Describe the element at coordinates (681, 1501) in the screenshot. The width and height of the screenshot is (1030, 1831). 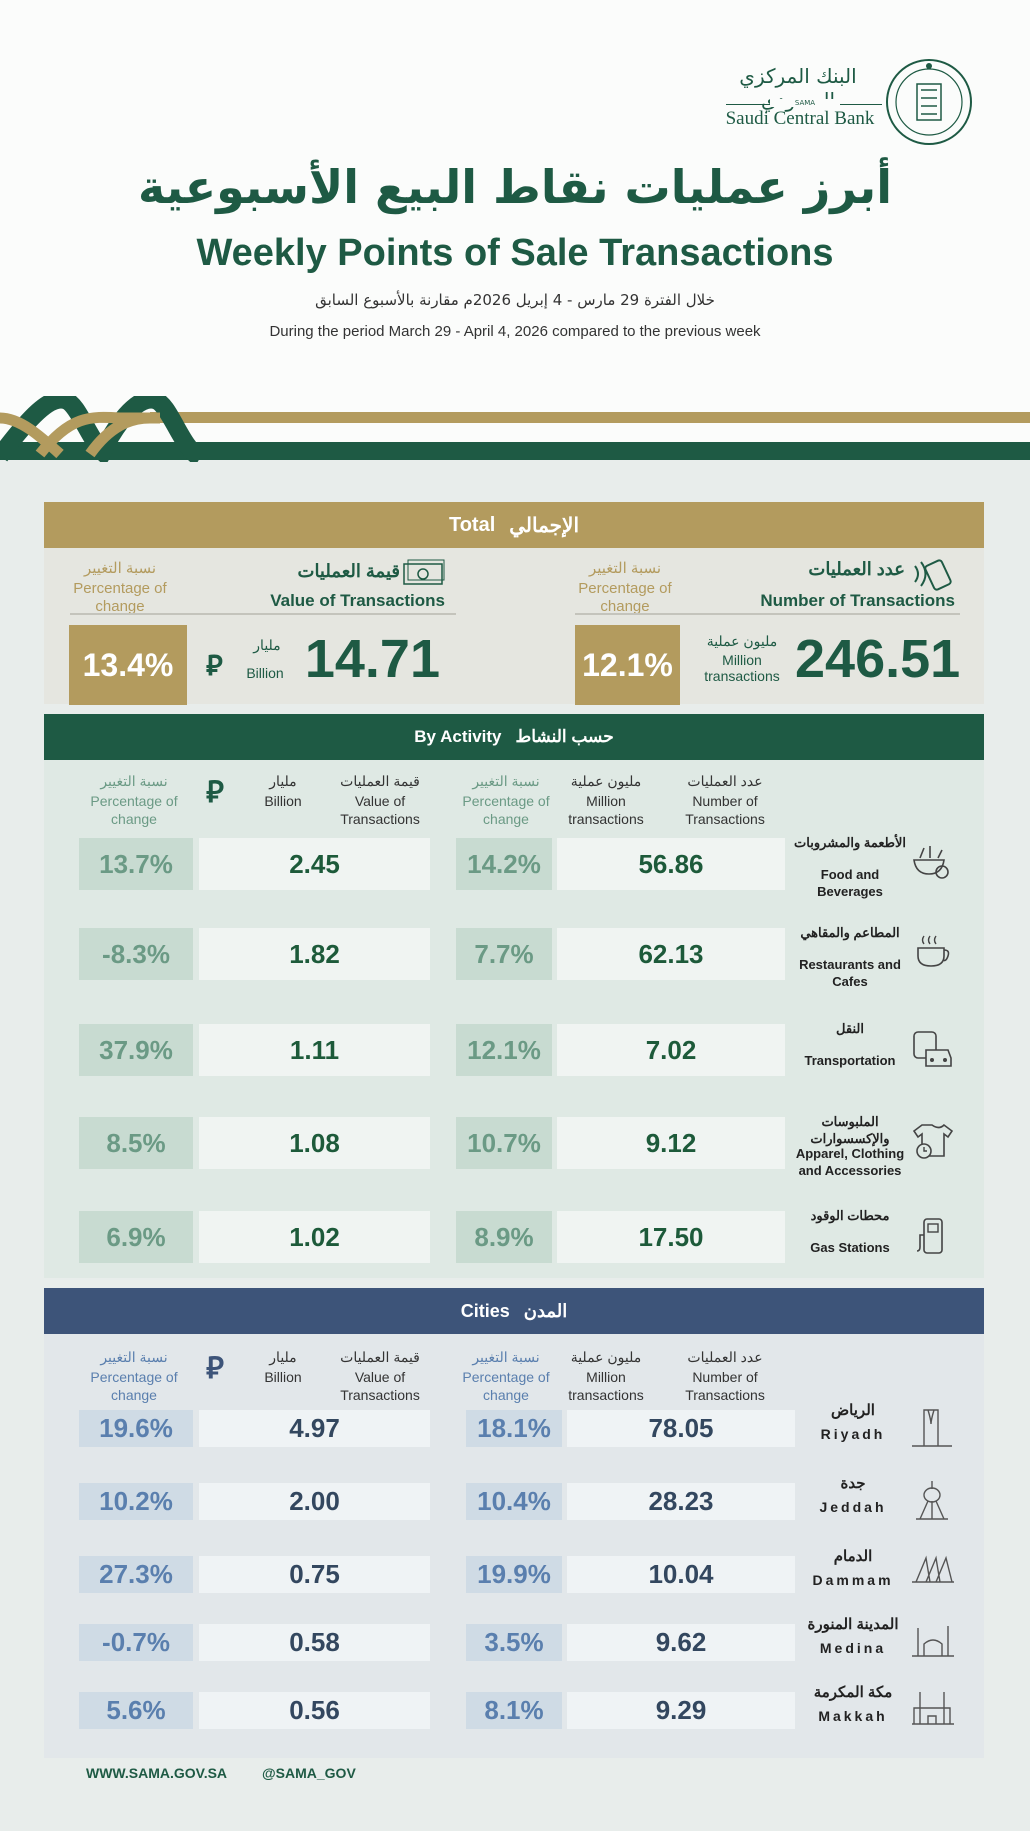
I see `count: 28.23` at that location.